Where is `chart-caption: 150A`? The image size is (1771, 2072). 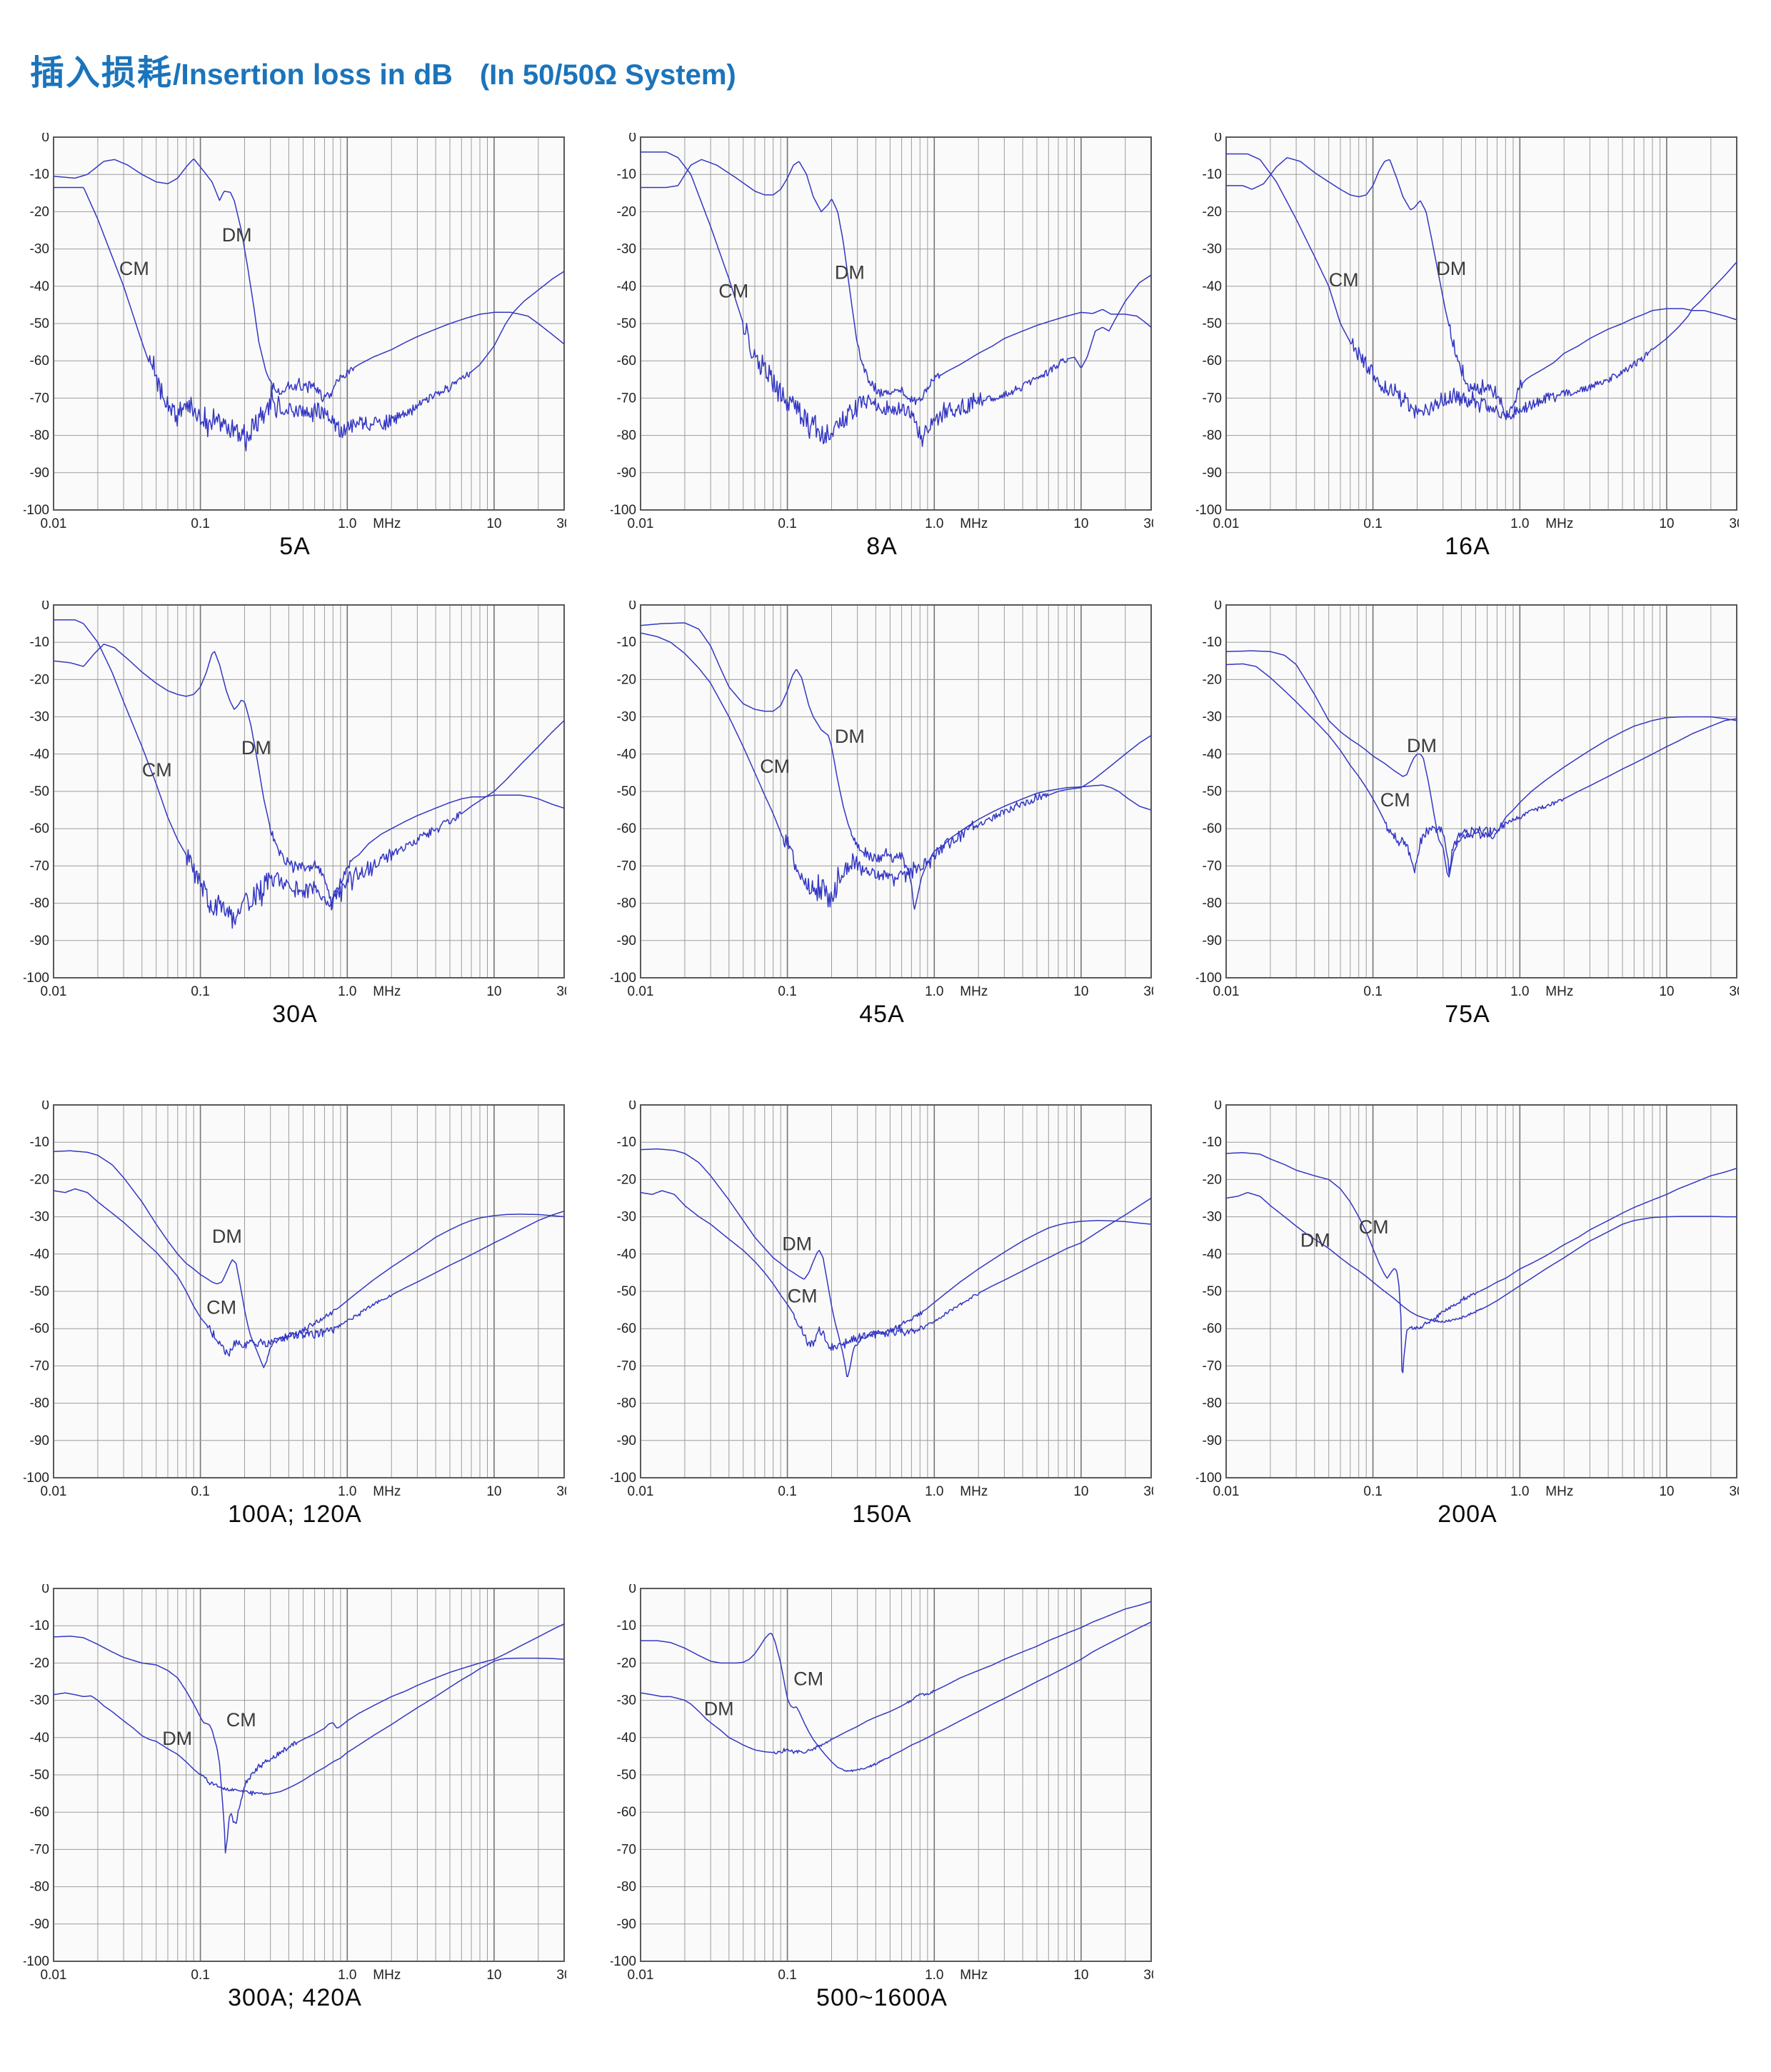 chart-caption: 150A is located at coordinates (882, 1514).